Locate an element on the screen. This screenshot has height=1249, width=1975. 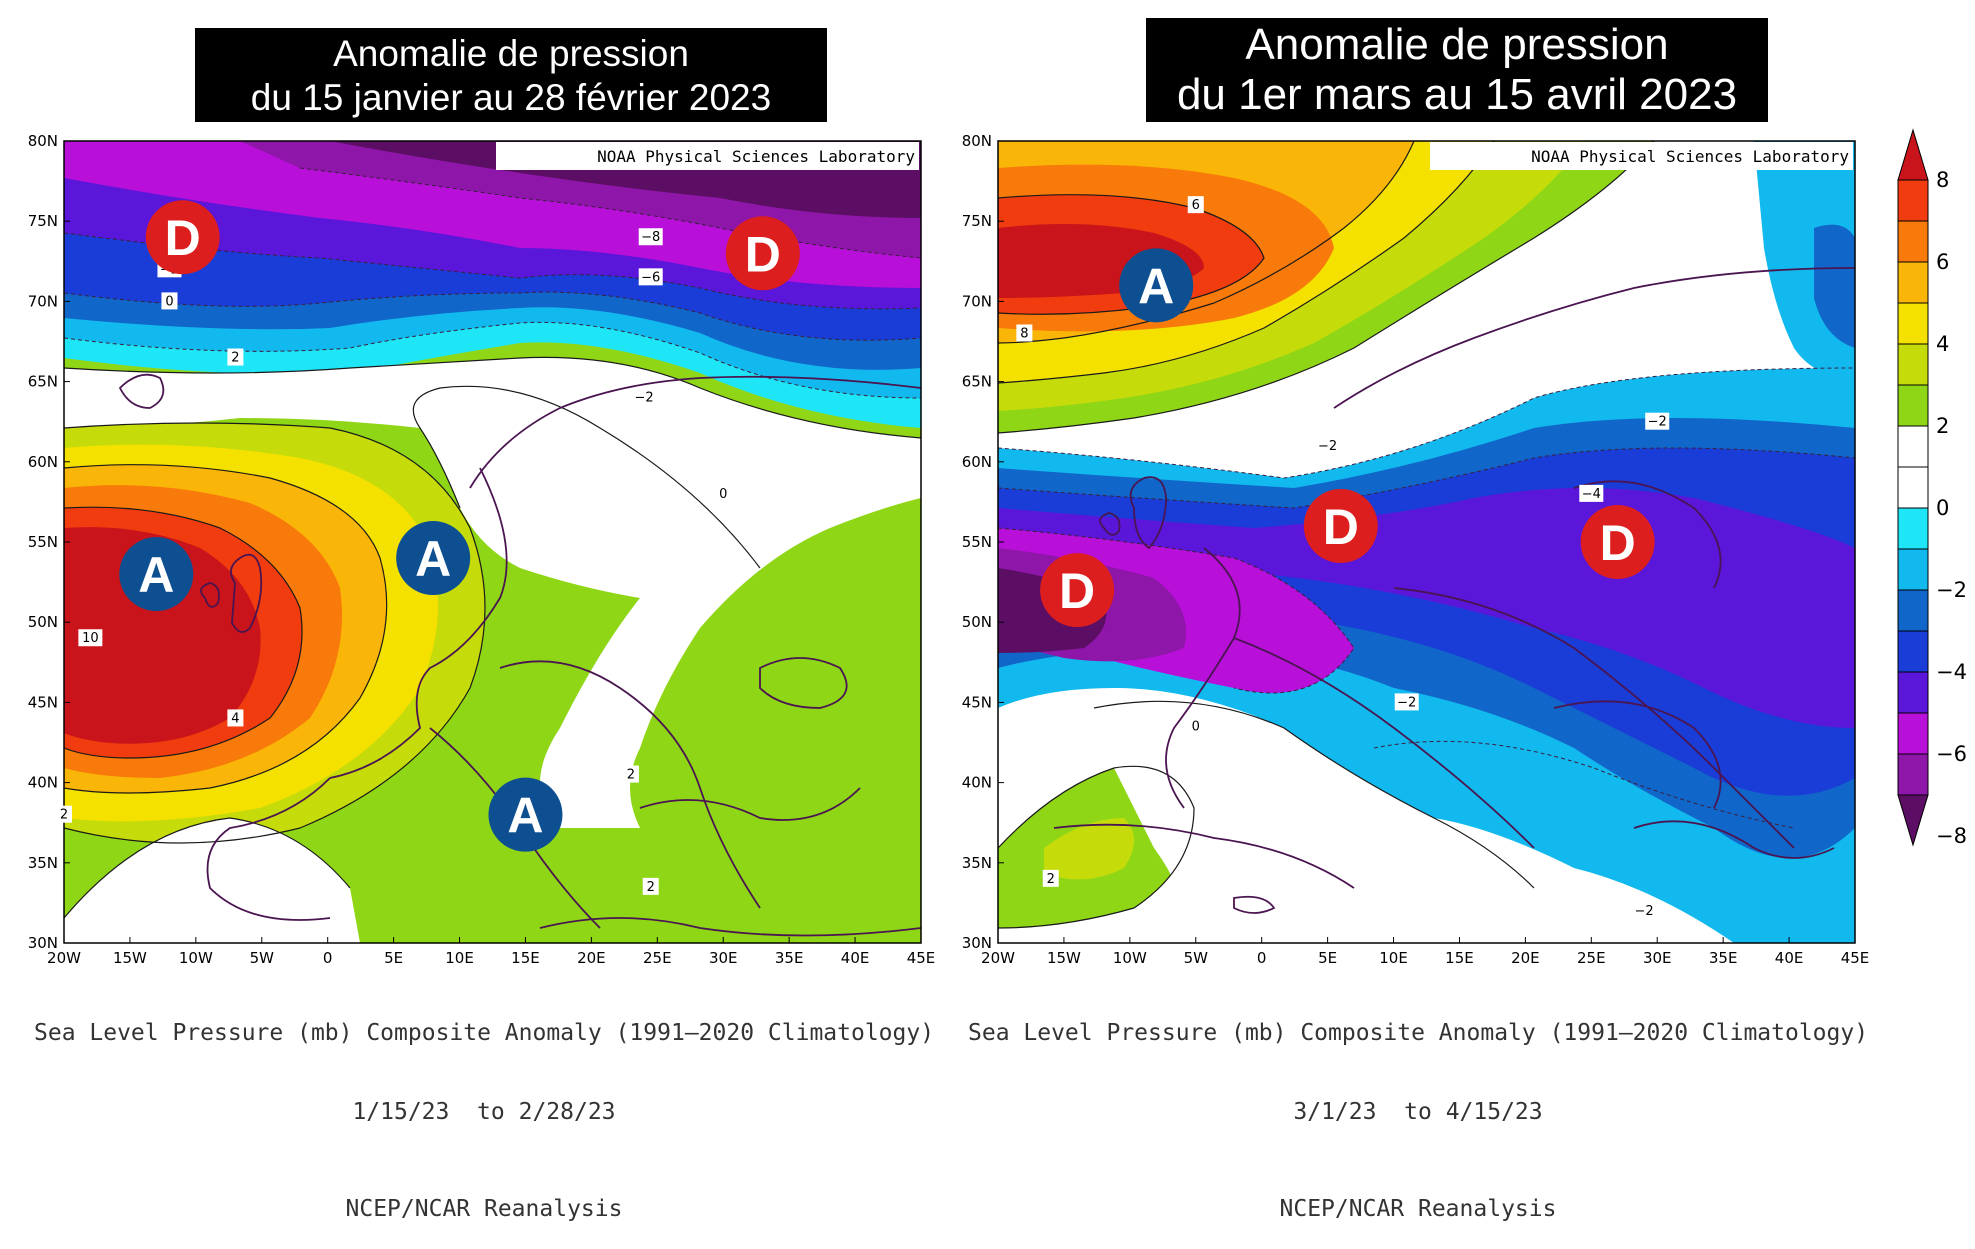
left-credit-box is located at coordinates (707, 156).